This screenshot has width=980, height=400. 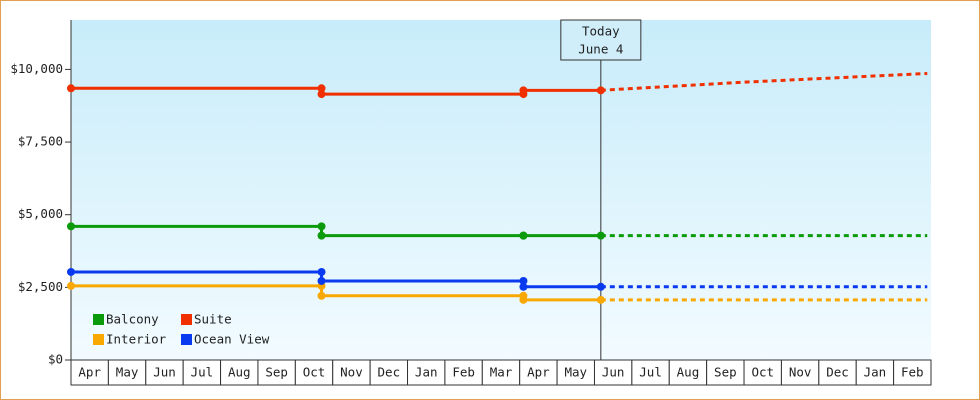 I want to click on legend-label: Suite, so click(x=213, y=319).